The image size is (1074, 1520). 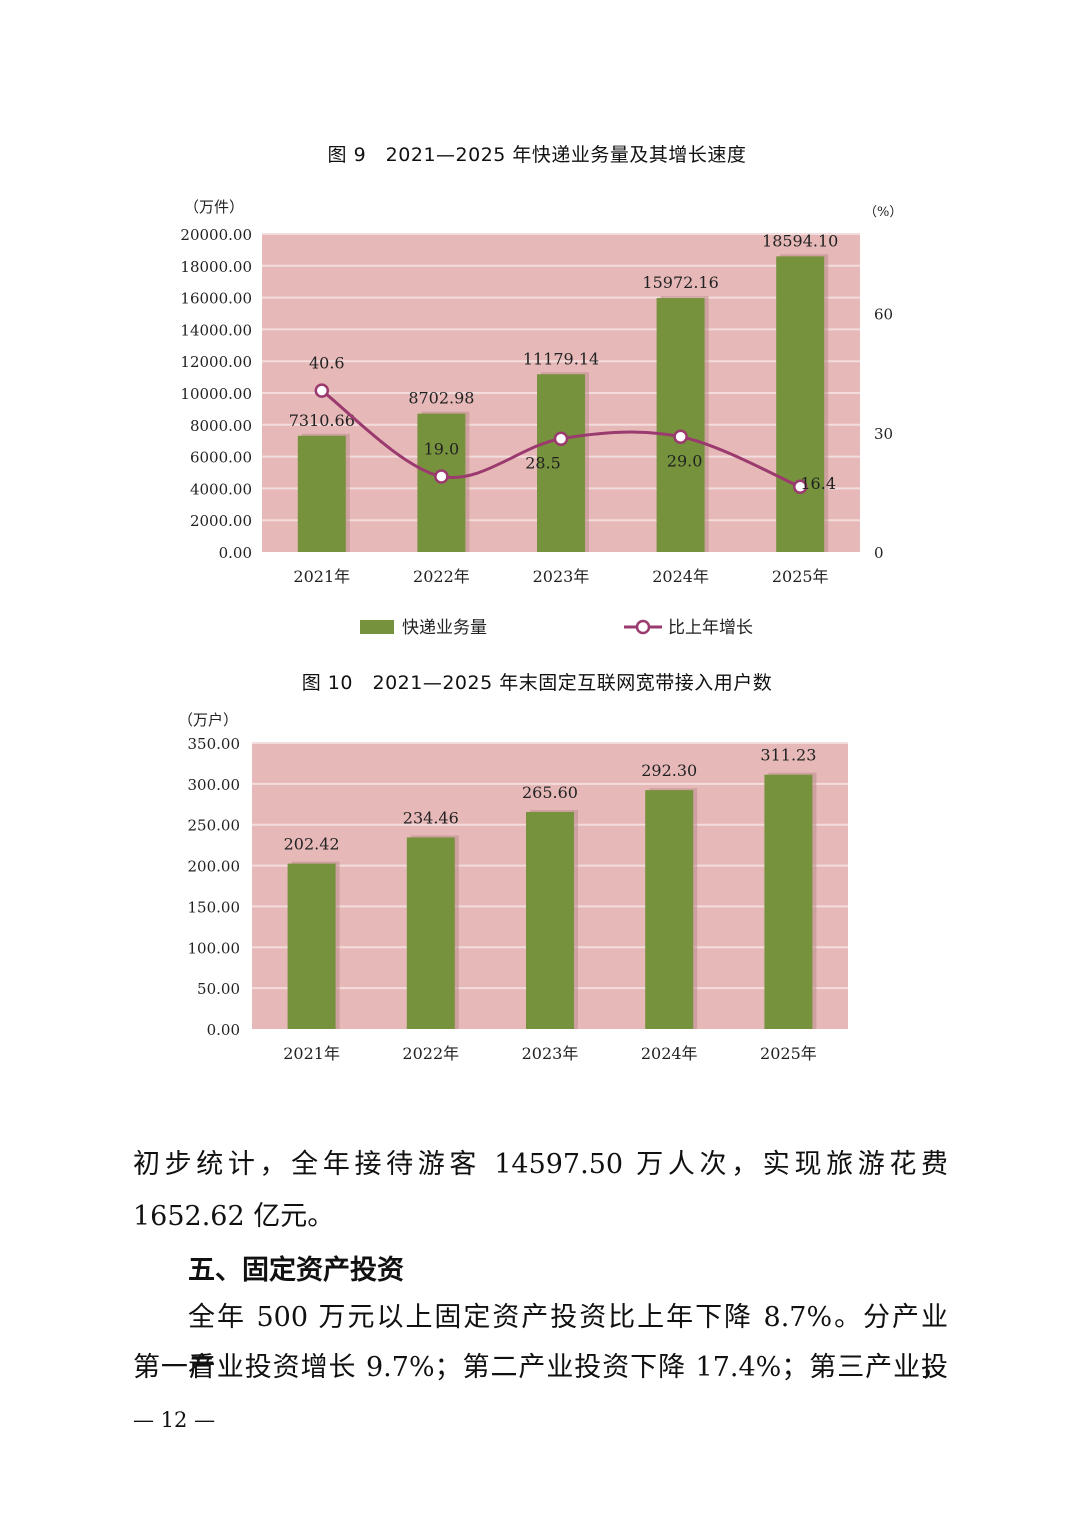 What do you see at coordinates (883, 434) in the screenshot?
I see `y-tick-label-right: 30` at bounding box center [883, 434].